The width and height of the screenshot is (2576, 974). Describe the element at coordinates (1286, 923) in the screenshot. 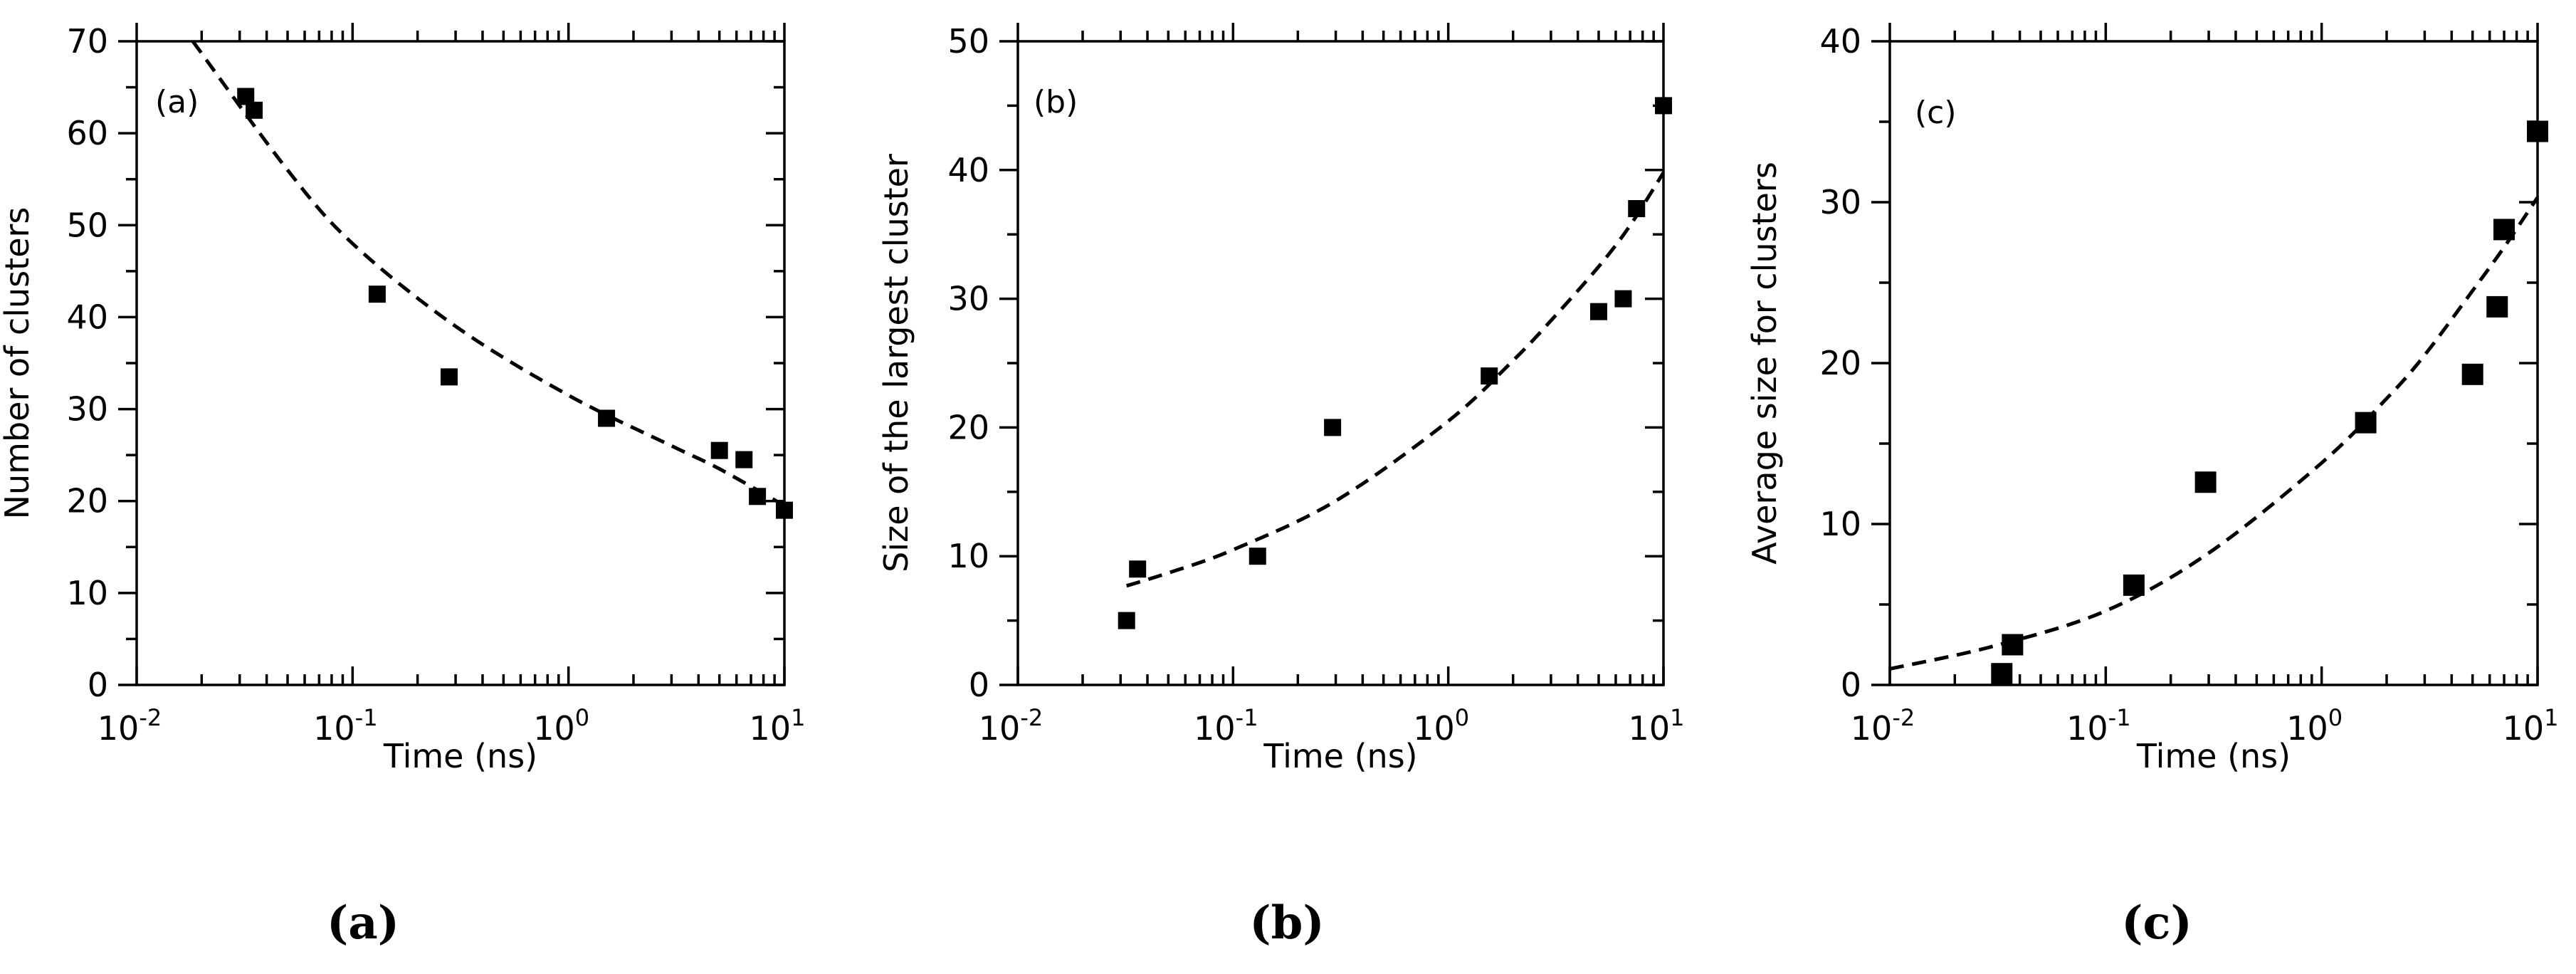

I see `panel-caption: (b)` at that location.